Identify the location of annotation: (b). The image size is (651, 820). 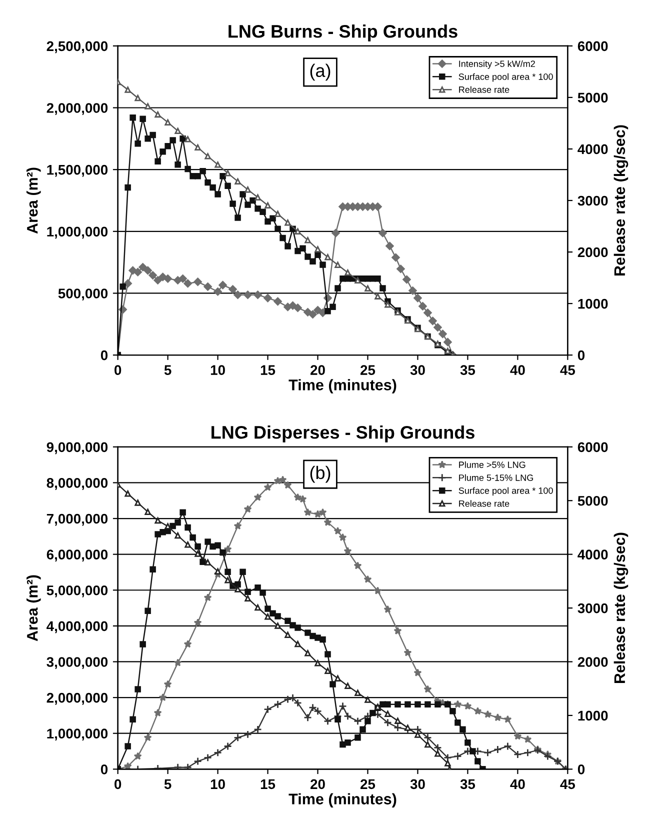
(320, 474).